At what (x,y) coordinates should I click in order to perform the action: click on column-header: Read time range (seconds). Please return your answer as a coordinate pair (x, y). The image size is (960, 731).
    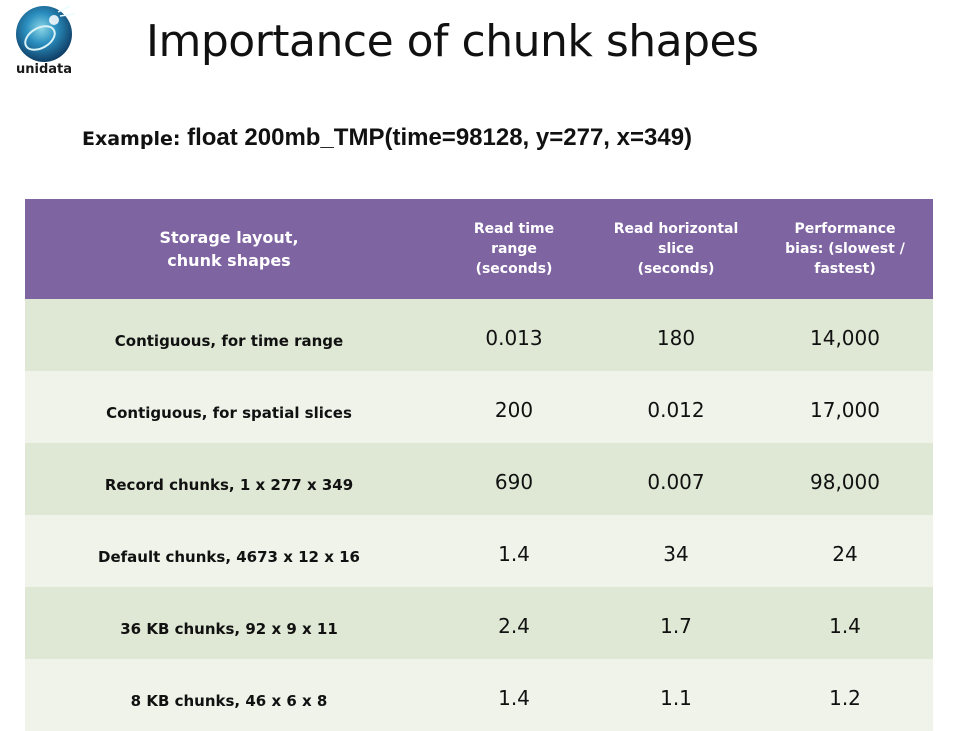
    Looking at the image, I should click on (514, 249).